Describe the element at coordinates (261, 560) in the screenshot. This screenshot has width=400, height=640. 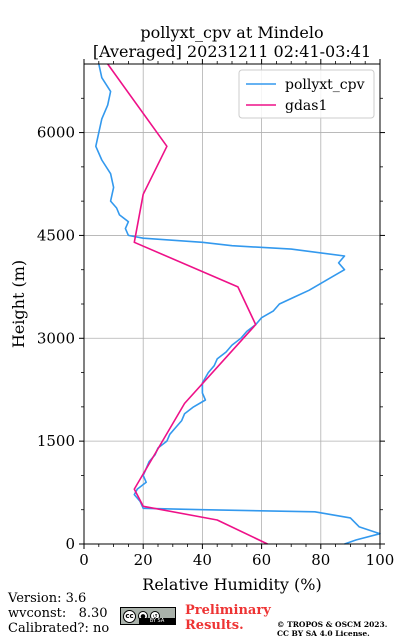
I see `x-tick-label: 60` at that location.